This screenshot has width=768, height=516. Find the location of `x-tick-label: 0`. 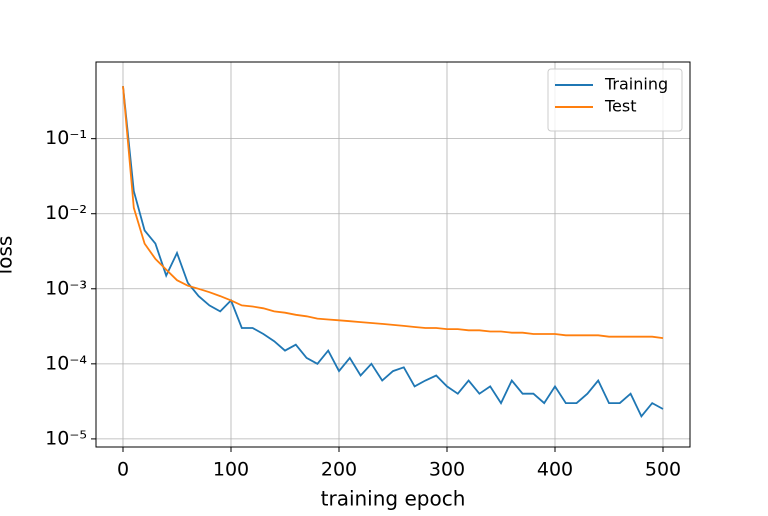

x-tick-label: 0 is located at coordinates (123, 470).